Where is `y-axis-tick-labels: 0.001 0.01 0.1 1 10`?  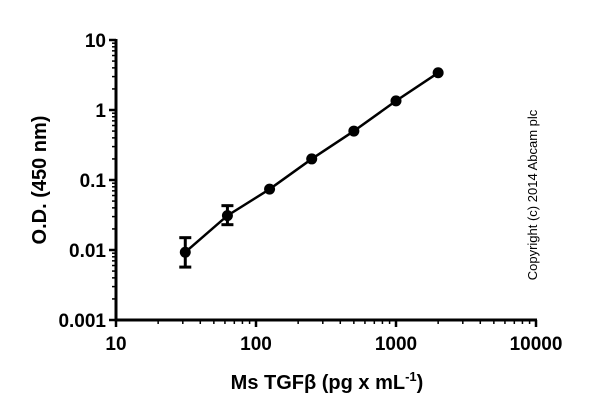
y-axis-tick-labels: 0.001 0.01 0.1 1 10 is located at coordinates (82, 181).